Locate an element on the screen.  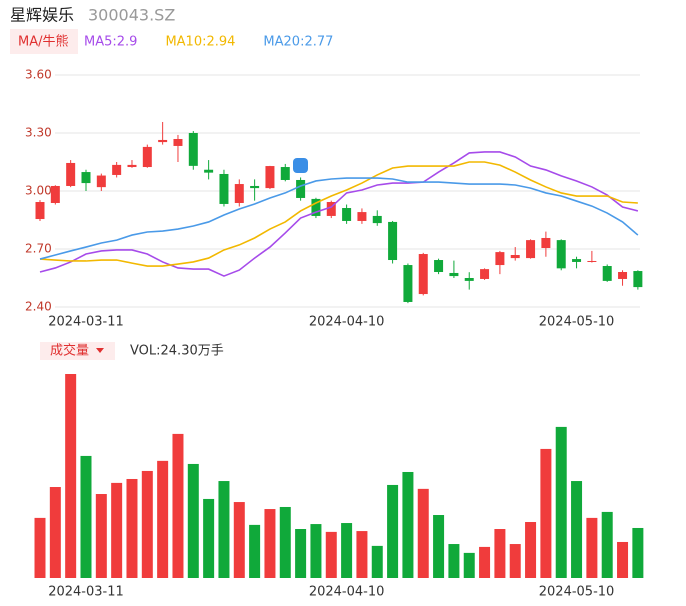
marker-icon is located at coordinates (300, 165).